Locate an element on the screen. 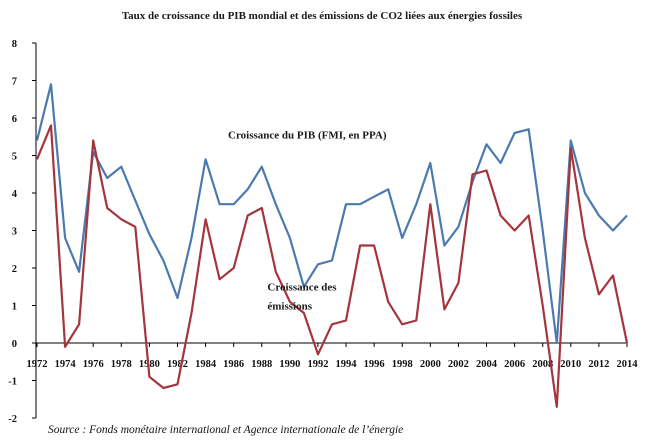  y-tick-labels: -2 -1 0 1 2 3 4 5 6 7 8 is located at coordinates (13, 232).